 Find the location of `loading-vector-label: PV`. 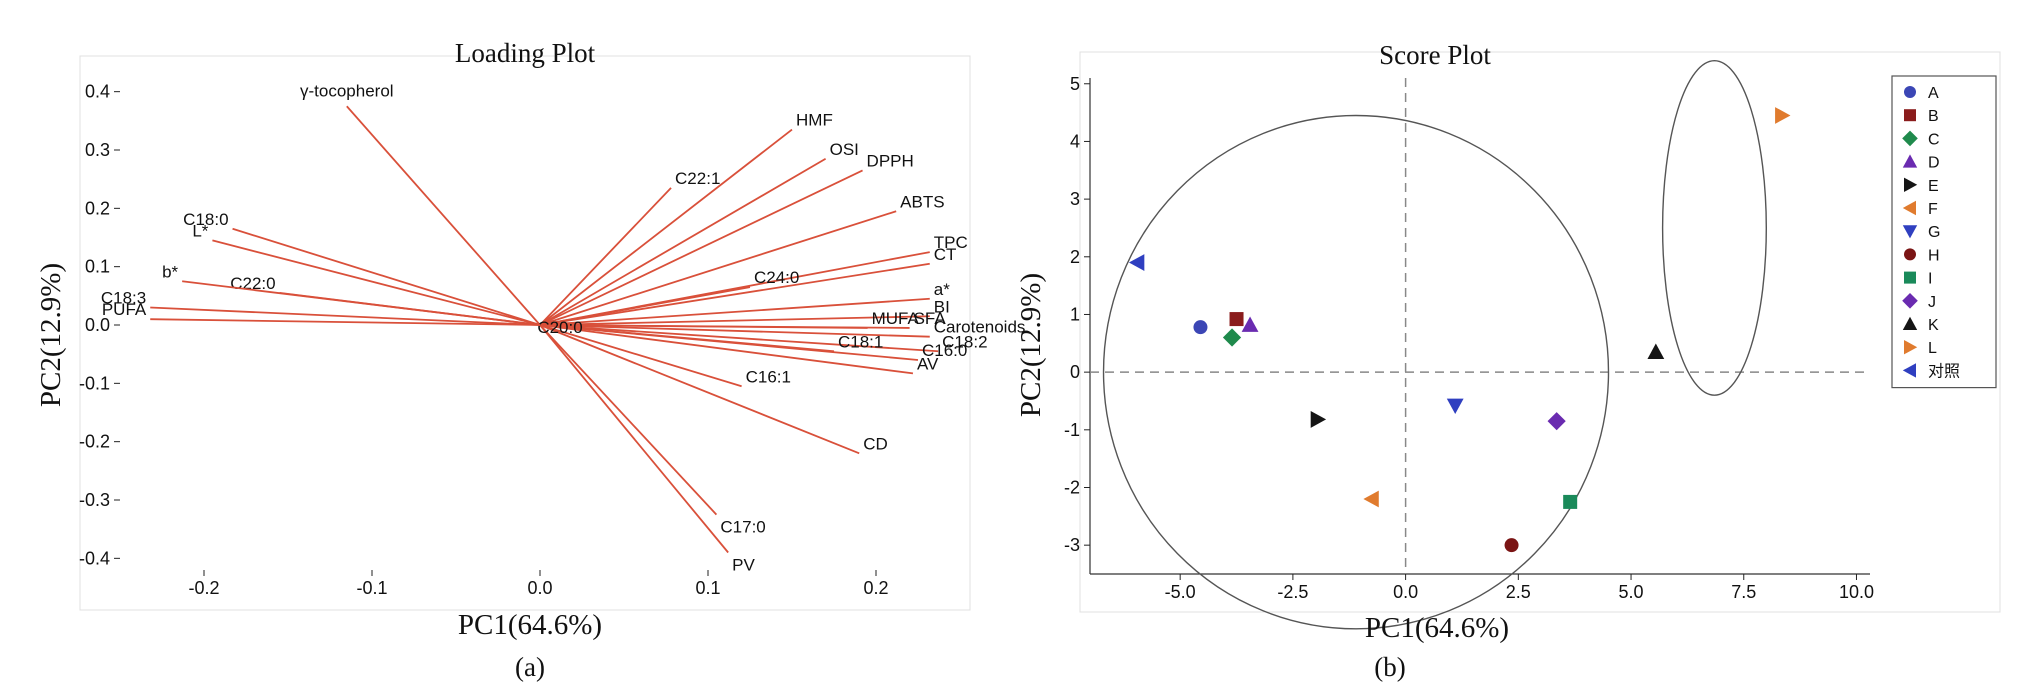

loading-vector-label: PV is located at coordinates (743, 565).